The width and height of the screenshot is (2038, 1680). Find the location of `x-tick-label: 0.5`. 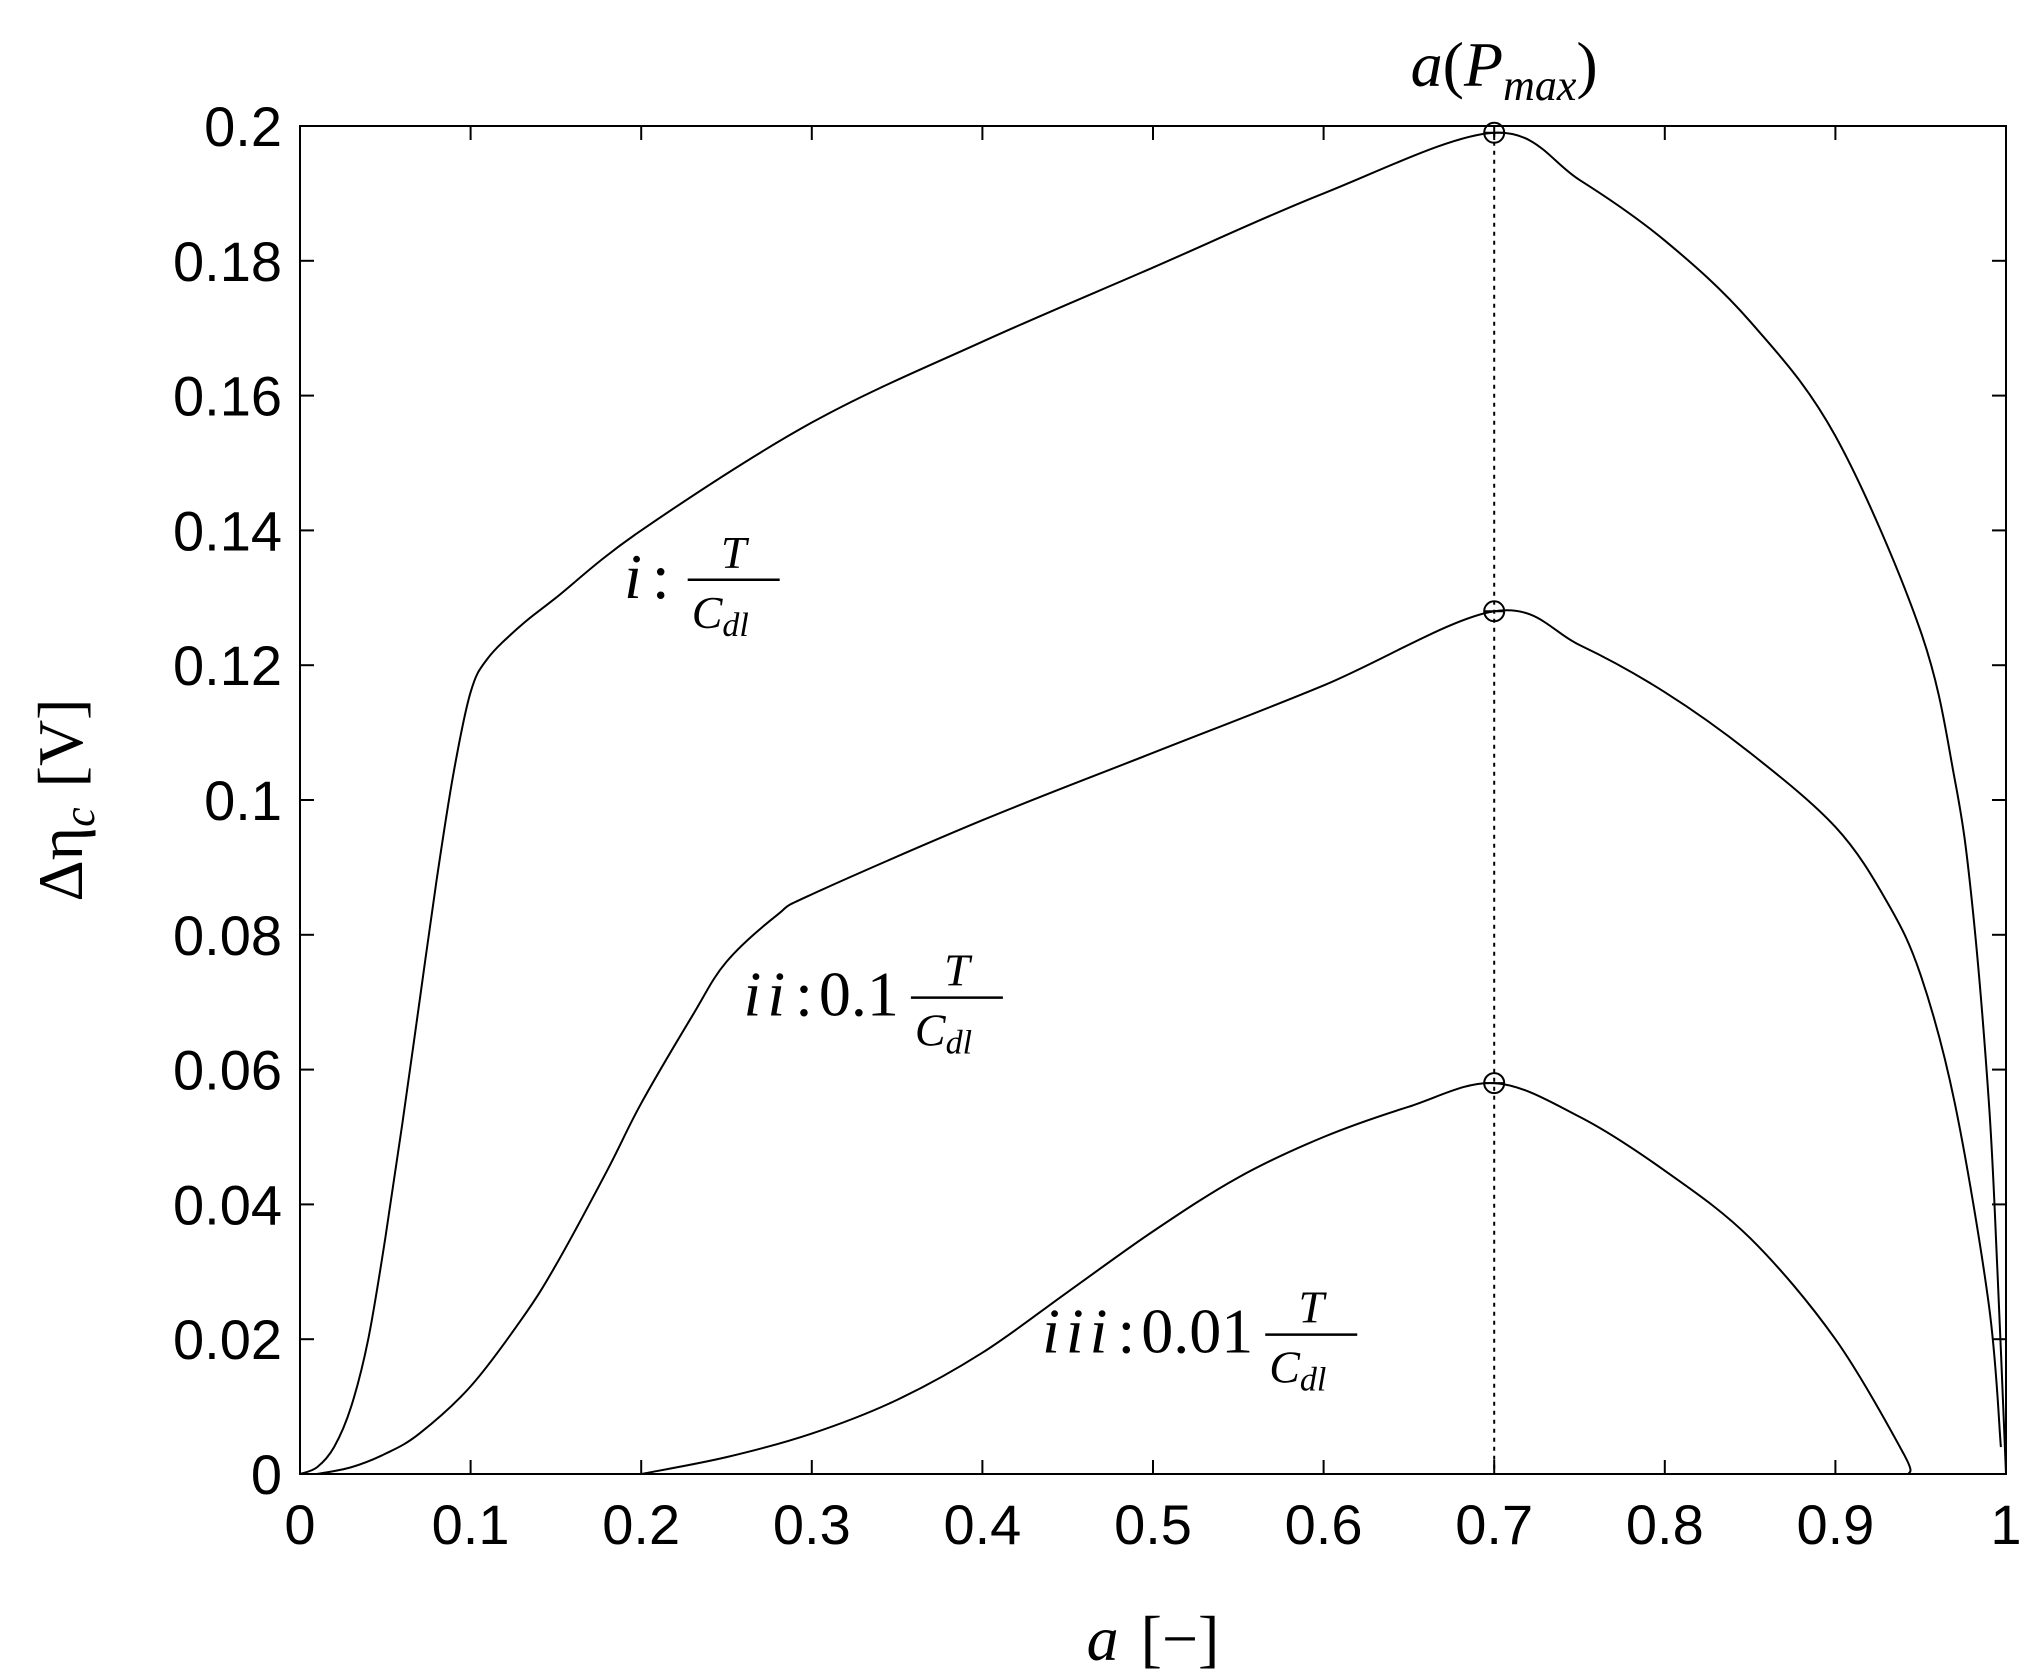

x-tick-label: 0.5 is located at coordinates (1153, 1524).